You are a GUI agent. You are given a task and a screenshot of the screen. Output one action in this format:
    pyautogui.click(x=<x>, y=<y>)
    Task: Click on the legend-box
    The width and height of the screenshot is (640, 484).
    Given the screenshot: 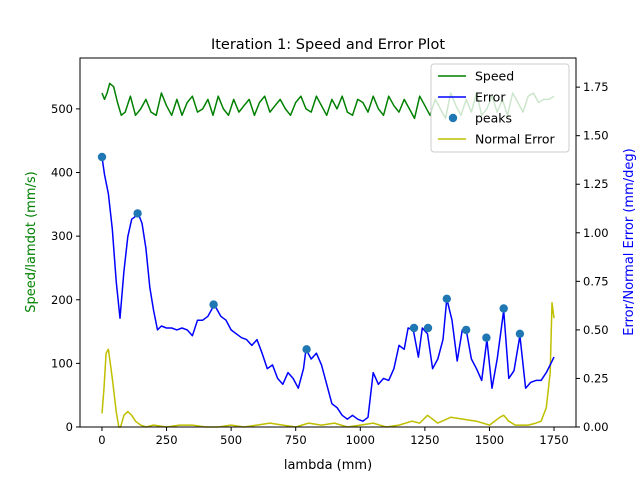 What is the action you would take?
    pyautogui.click(x=500, y=108)
    